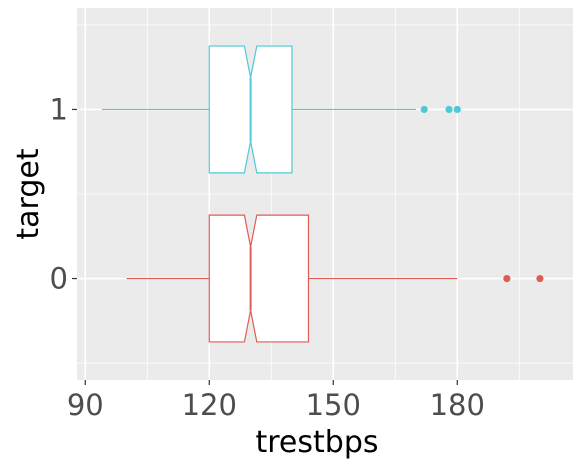  I want to click on box-body, so click(259, 278).